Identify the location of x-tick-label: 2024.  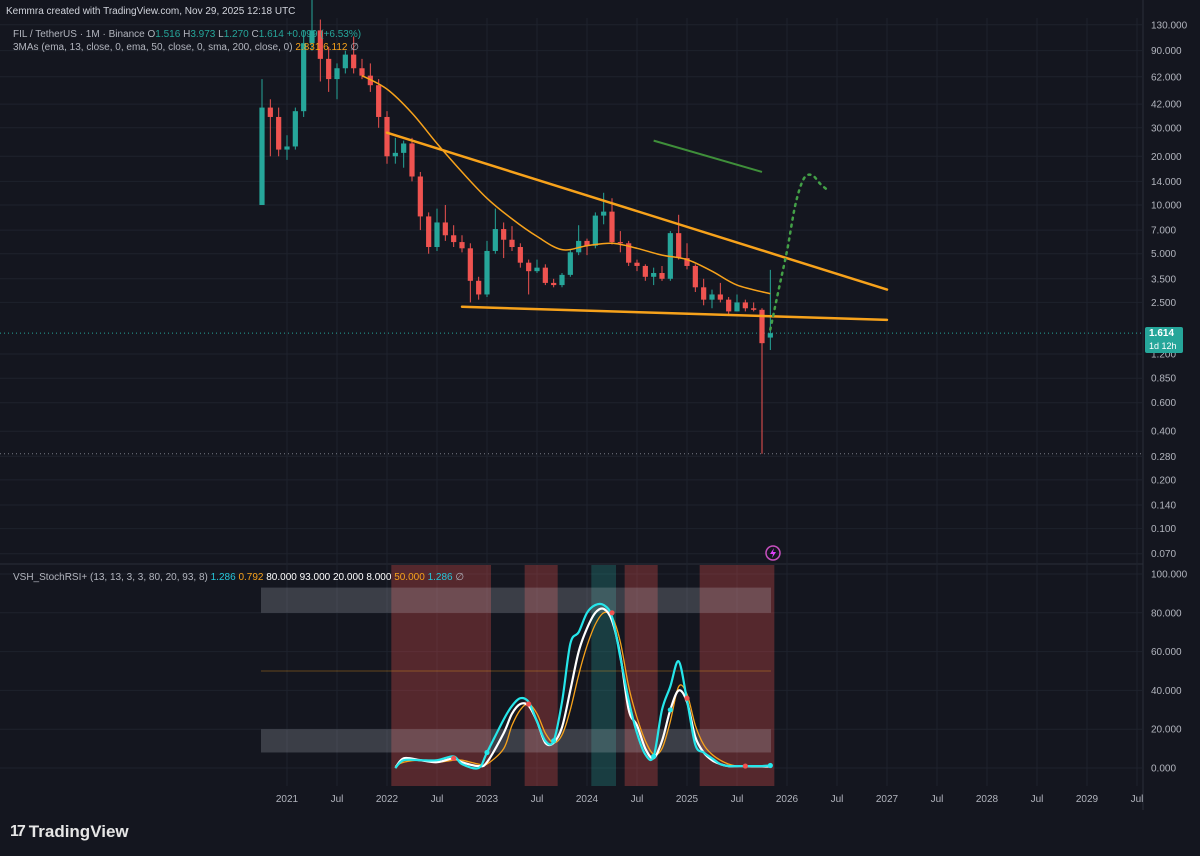
(587, 799).